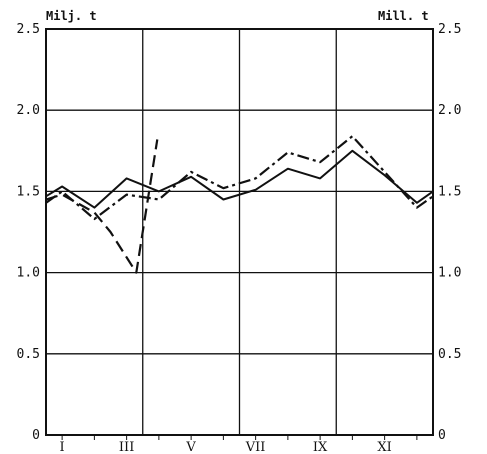 The width and height of the screenshot is (487, 454). What do you see at coordinates (28, 110) in the screenshot?
I see `y-tick-label-left: 2.0` at bounding box center [28, 110].